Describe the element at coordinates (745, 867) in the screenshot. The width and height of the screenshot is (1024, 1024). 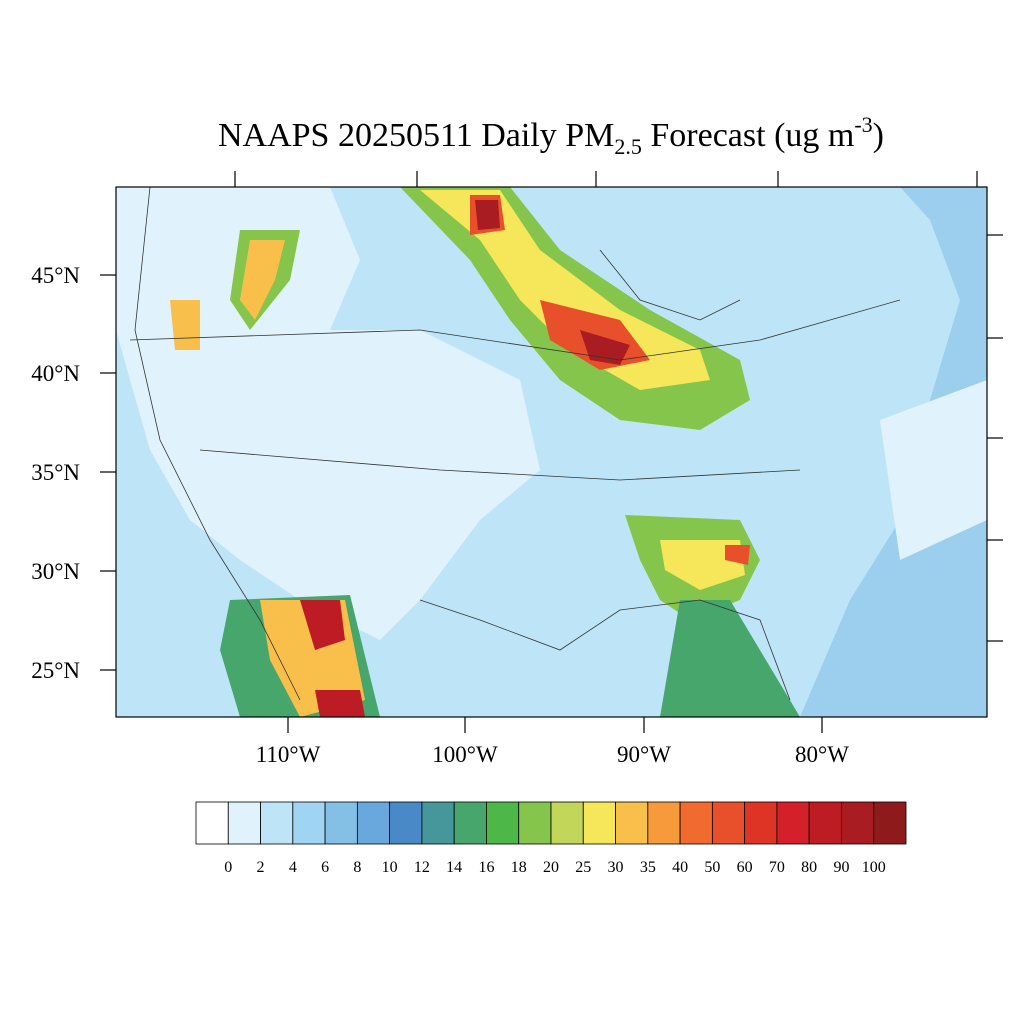
I see `colorbar-label: 60` at that location.